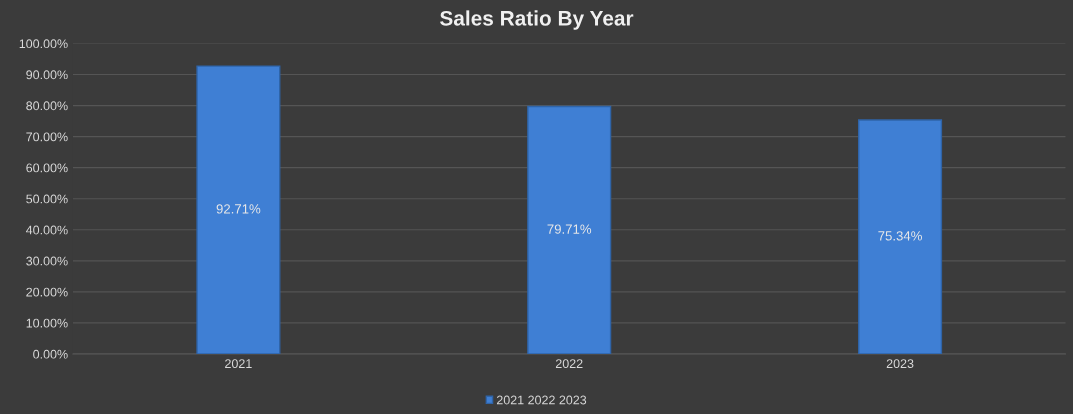 The height and width of the screenshot is (414, 1073). I want to click on y-tick-label: 90.00%, so click(47, 75).